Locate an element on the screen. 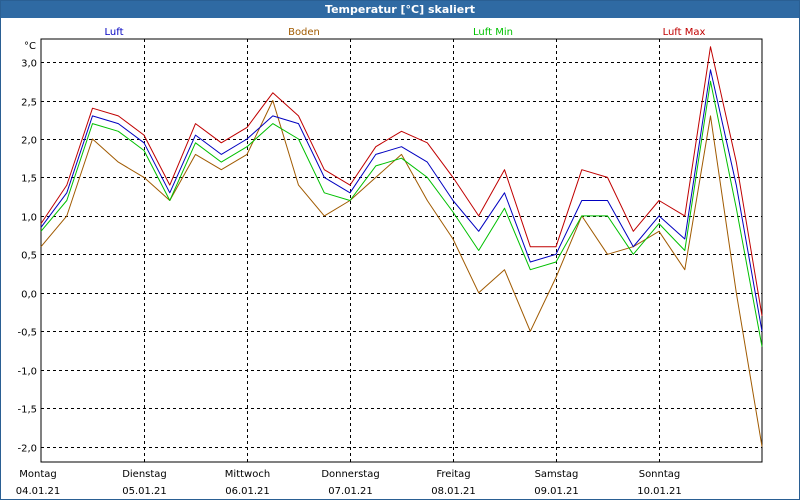 The height and width of the screenshot is (501, 800). y-tick-label: 3,0 is located at coordinates (29, 64).